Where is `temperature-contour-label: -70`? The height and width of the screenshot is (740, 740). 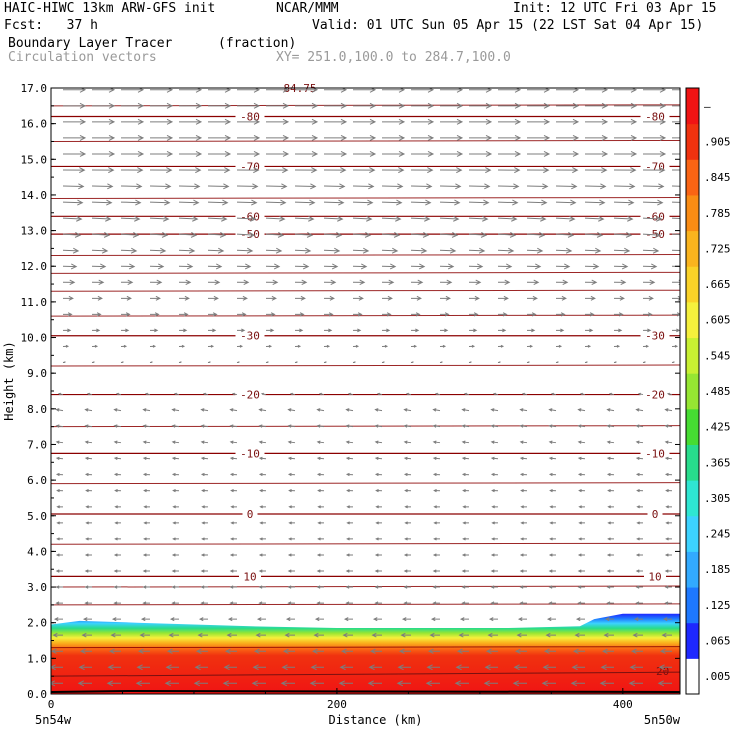
temperature-contour-label: -70 is located at coordinates (250, 166).